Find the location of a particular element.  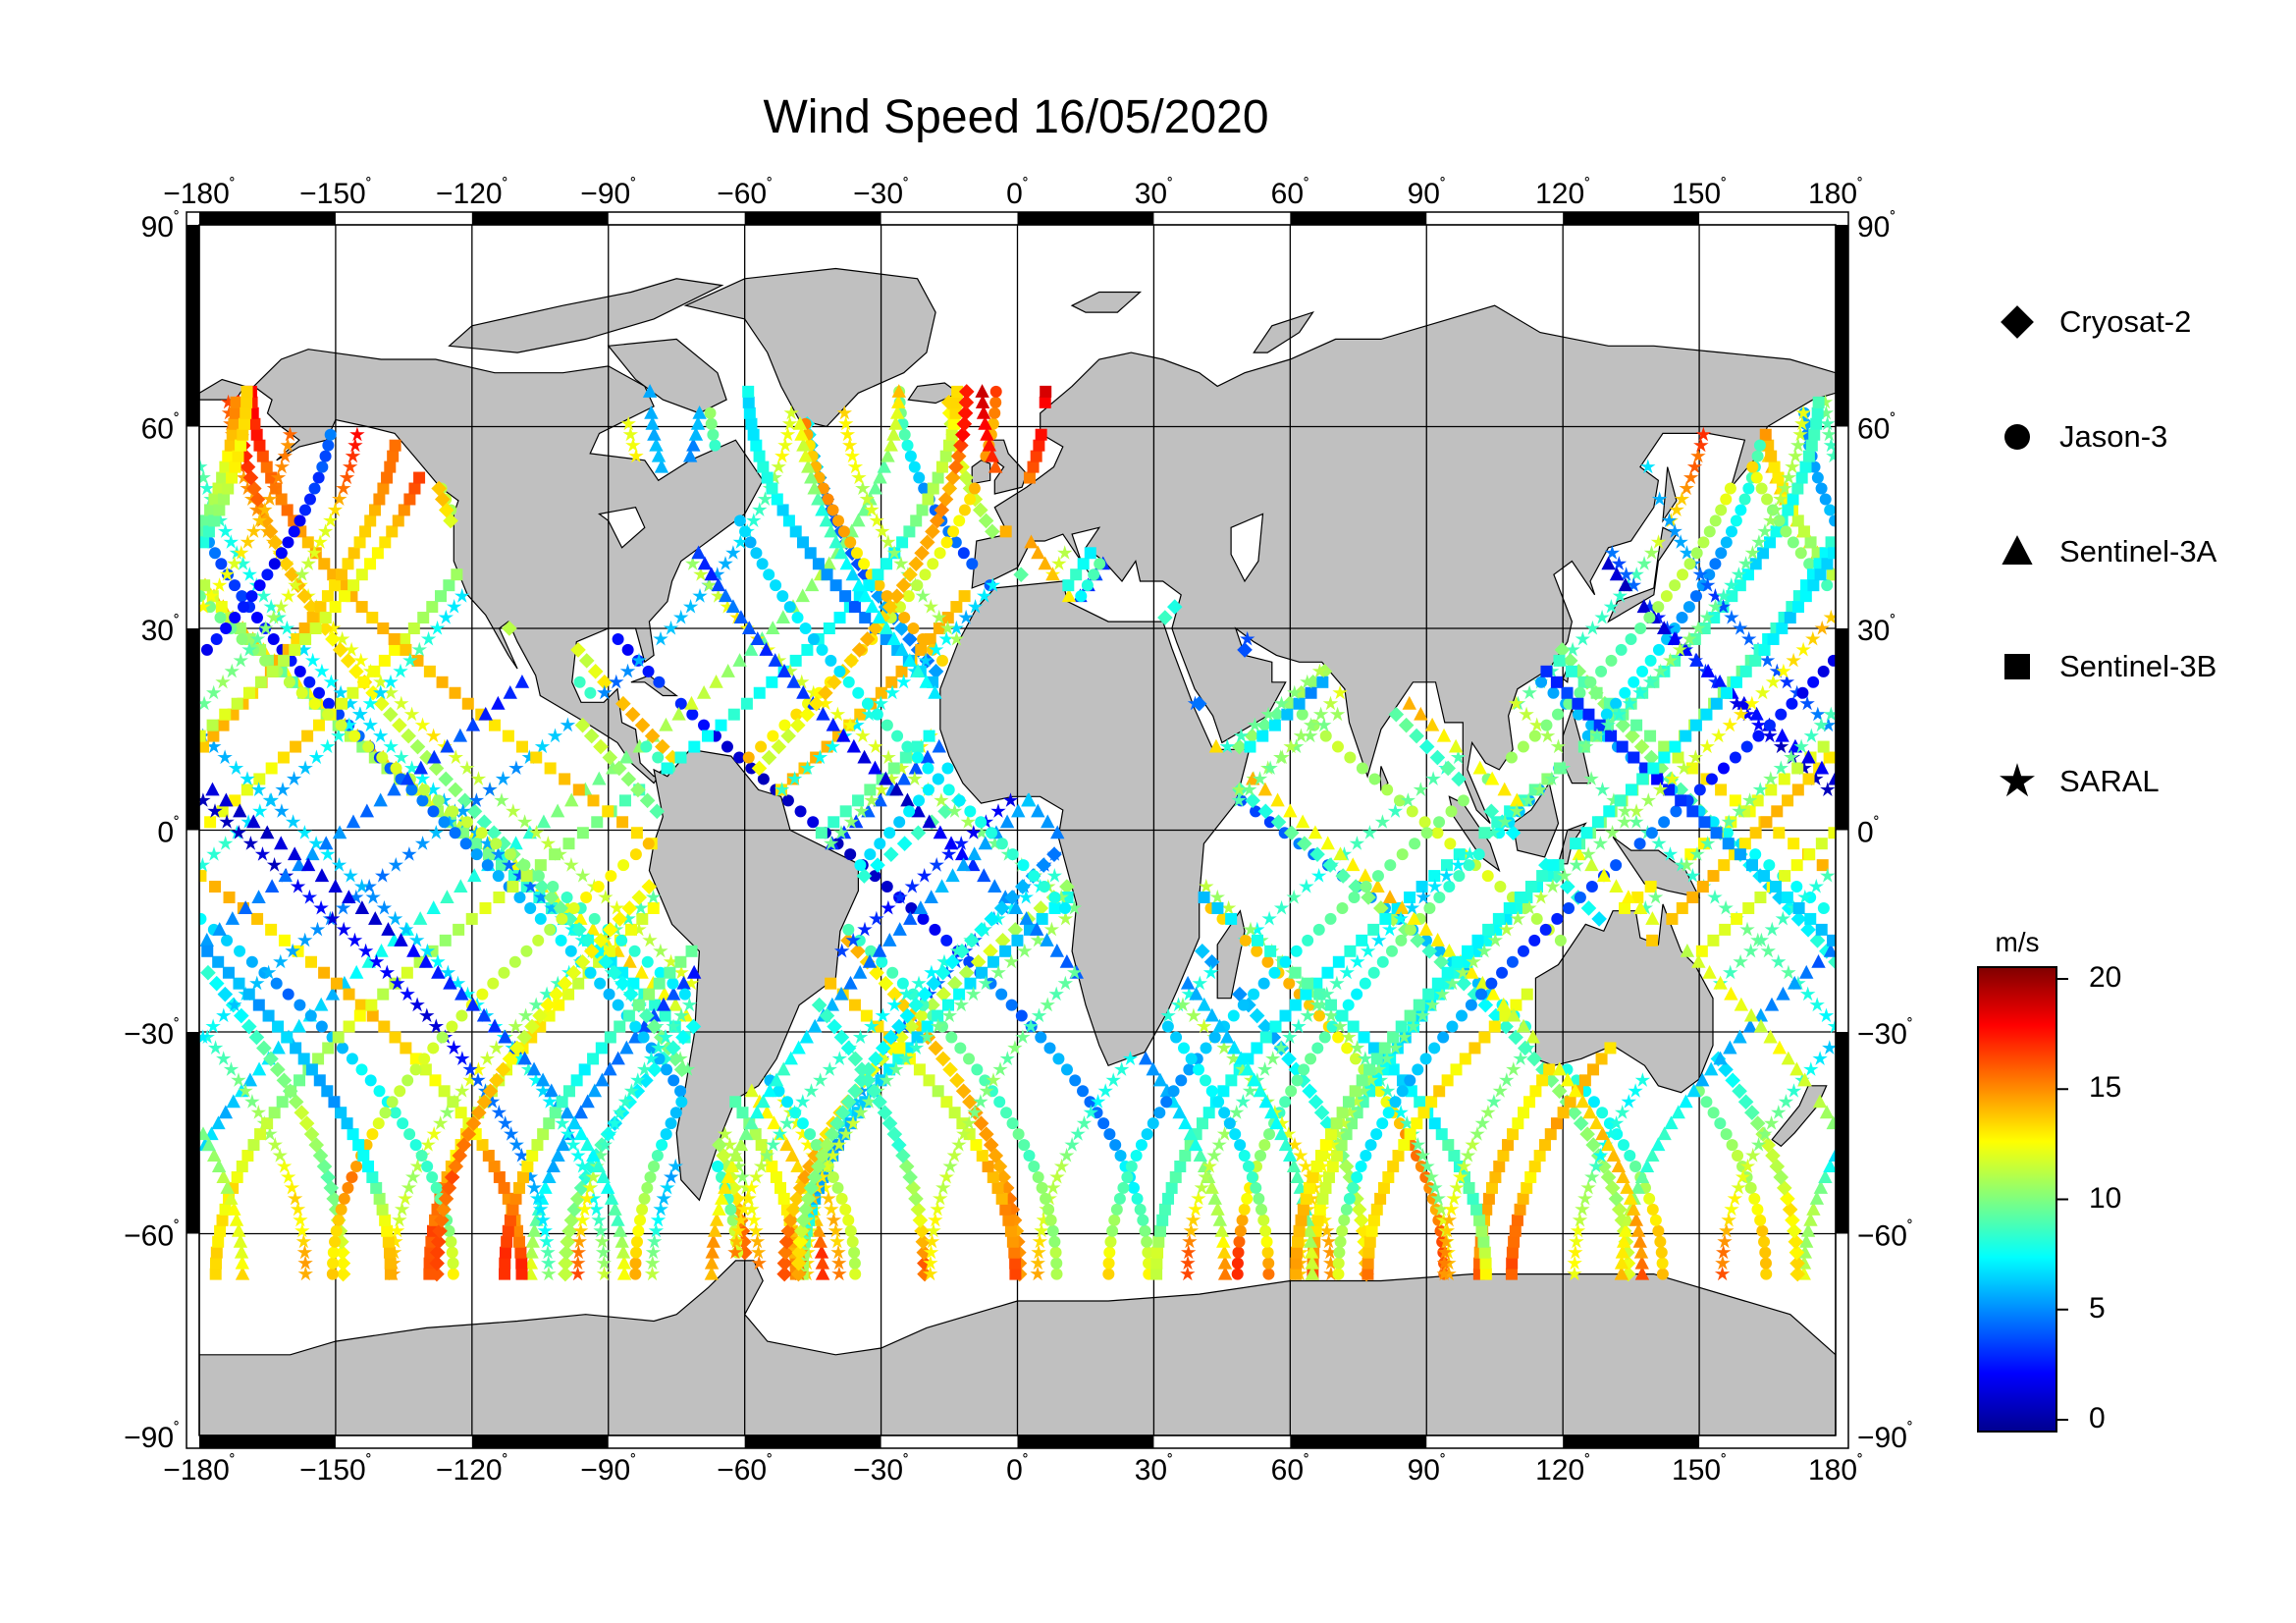

colorbar-unit: m/s is located at coordinates (2018, 942).